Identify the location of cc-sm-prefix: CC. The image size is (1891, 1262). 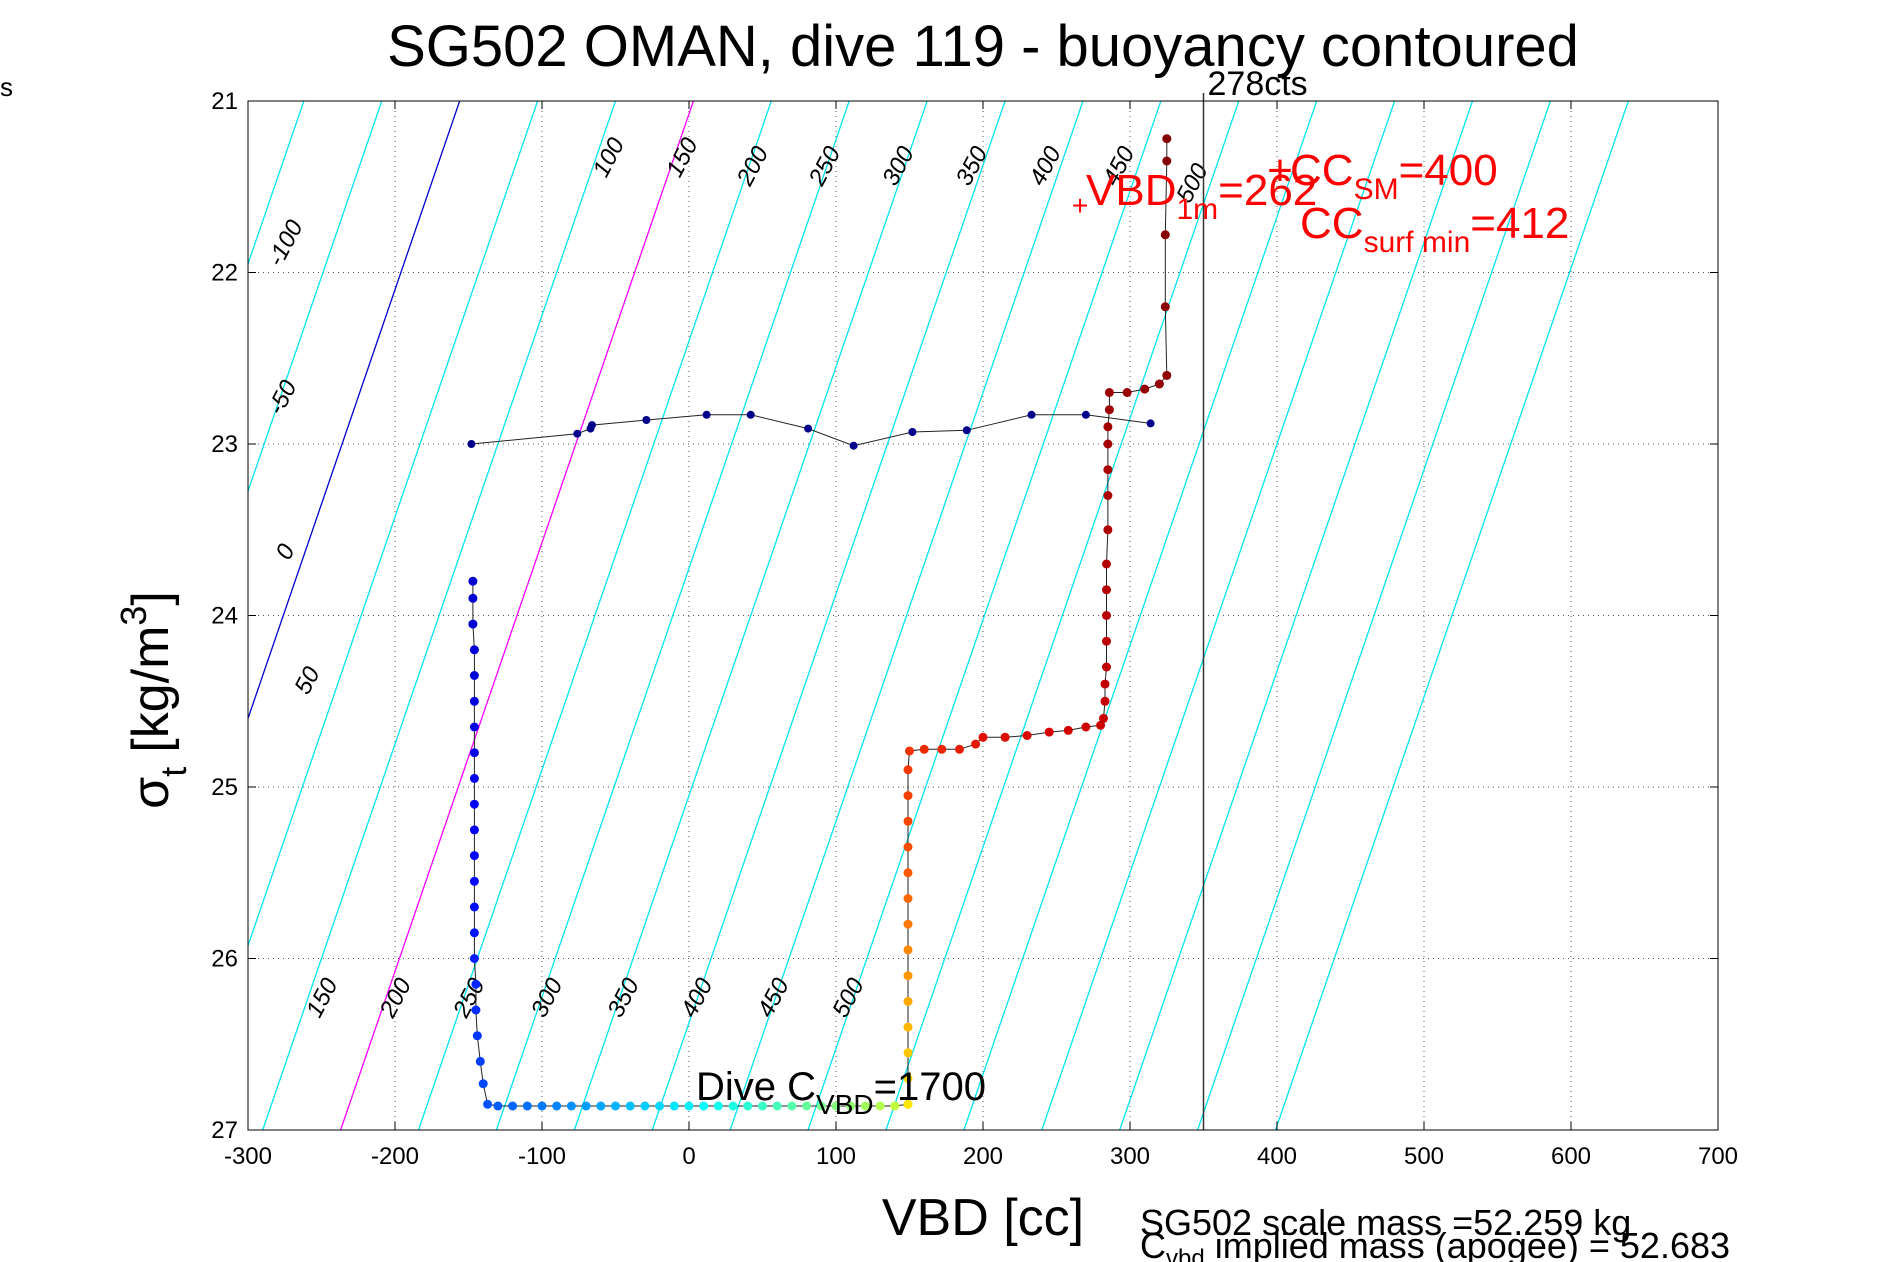
(1322, 170).